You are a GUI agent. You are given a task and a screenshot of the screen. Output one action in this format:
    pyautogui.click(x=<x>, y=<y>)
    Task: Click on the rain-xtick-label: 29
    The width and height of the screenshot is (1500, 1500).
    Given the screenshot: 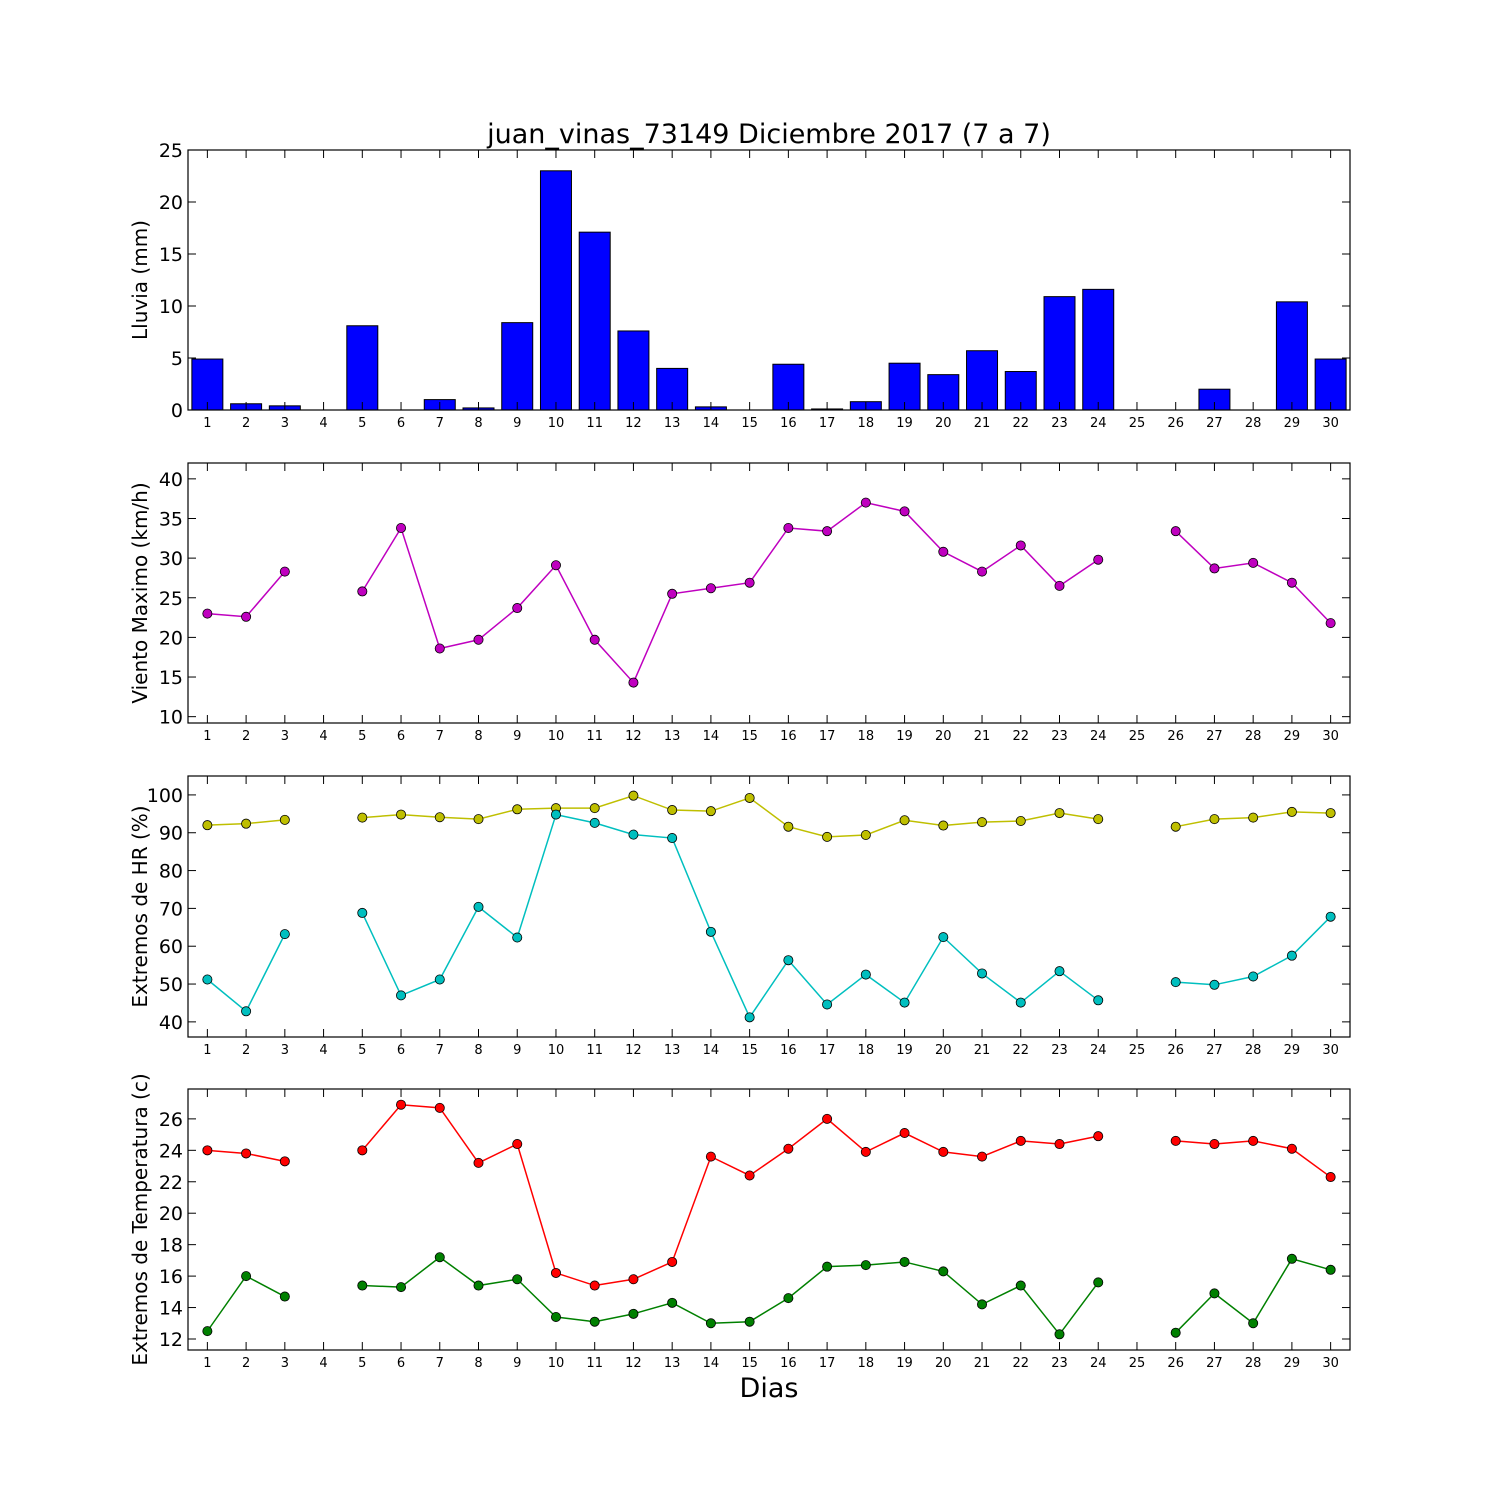 What is the action you would take?
    pyautogui.click(x=1292, y=423)
    